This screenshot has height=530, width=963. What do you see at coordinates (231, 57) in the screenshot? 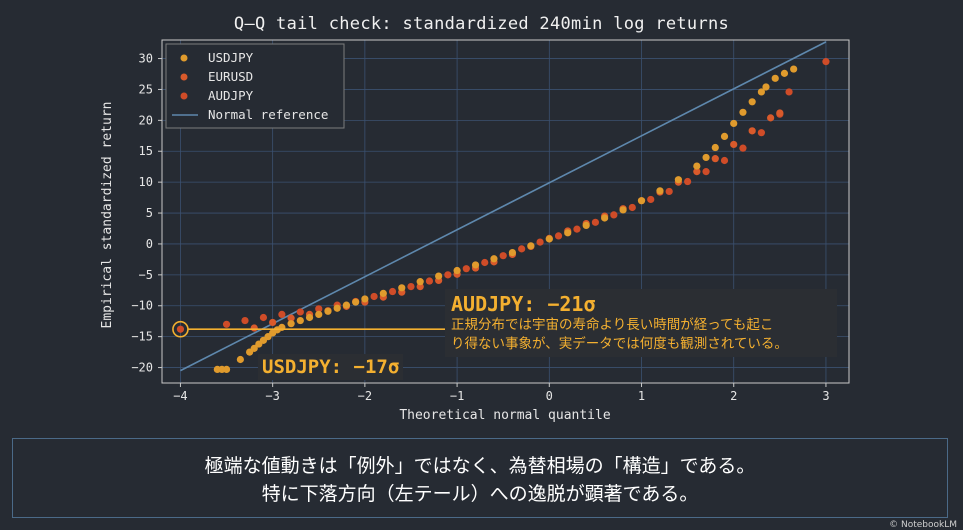
I see `legend-label-usdjpy: USDJPY` at bounding box center [231, 57].